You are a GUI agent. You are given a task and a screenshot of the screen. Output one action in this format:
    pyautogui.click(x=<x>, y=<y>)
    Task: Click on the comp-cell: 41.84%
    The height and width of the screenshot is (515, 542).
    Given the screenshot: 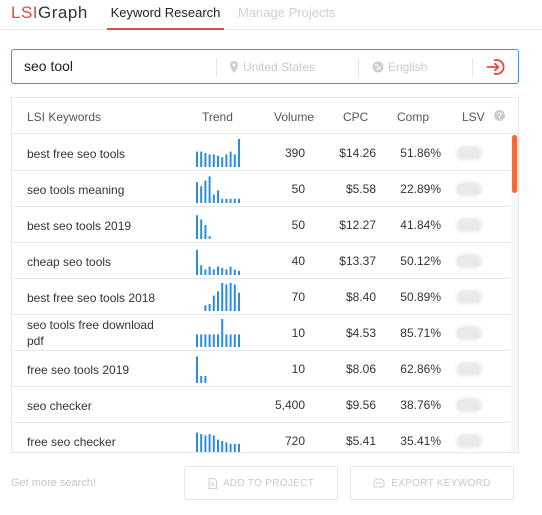 What is the action you would take?
    pyautogui.click(x=420, y=225)
    